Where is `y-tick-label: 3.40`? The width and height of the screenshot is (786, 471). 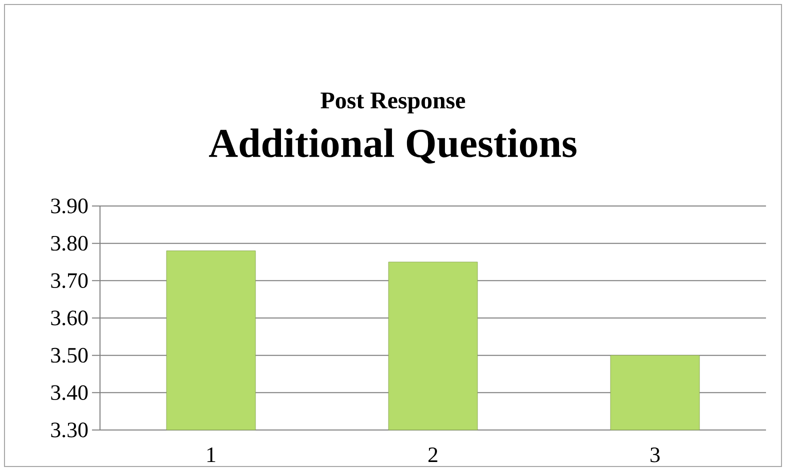
y-tick-label: 3.40 is located at coordinates (69, 392).